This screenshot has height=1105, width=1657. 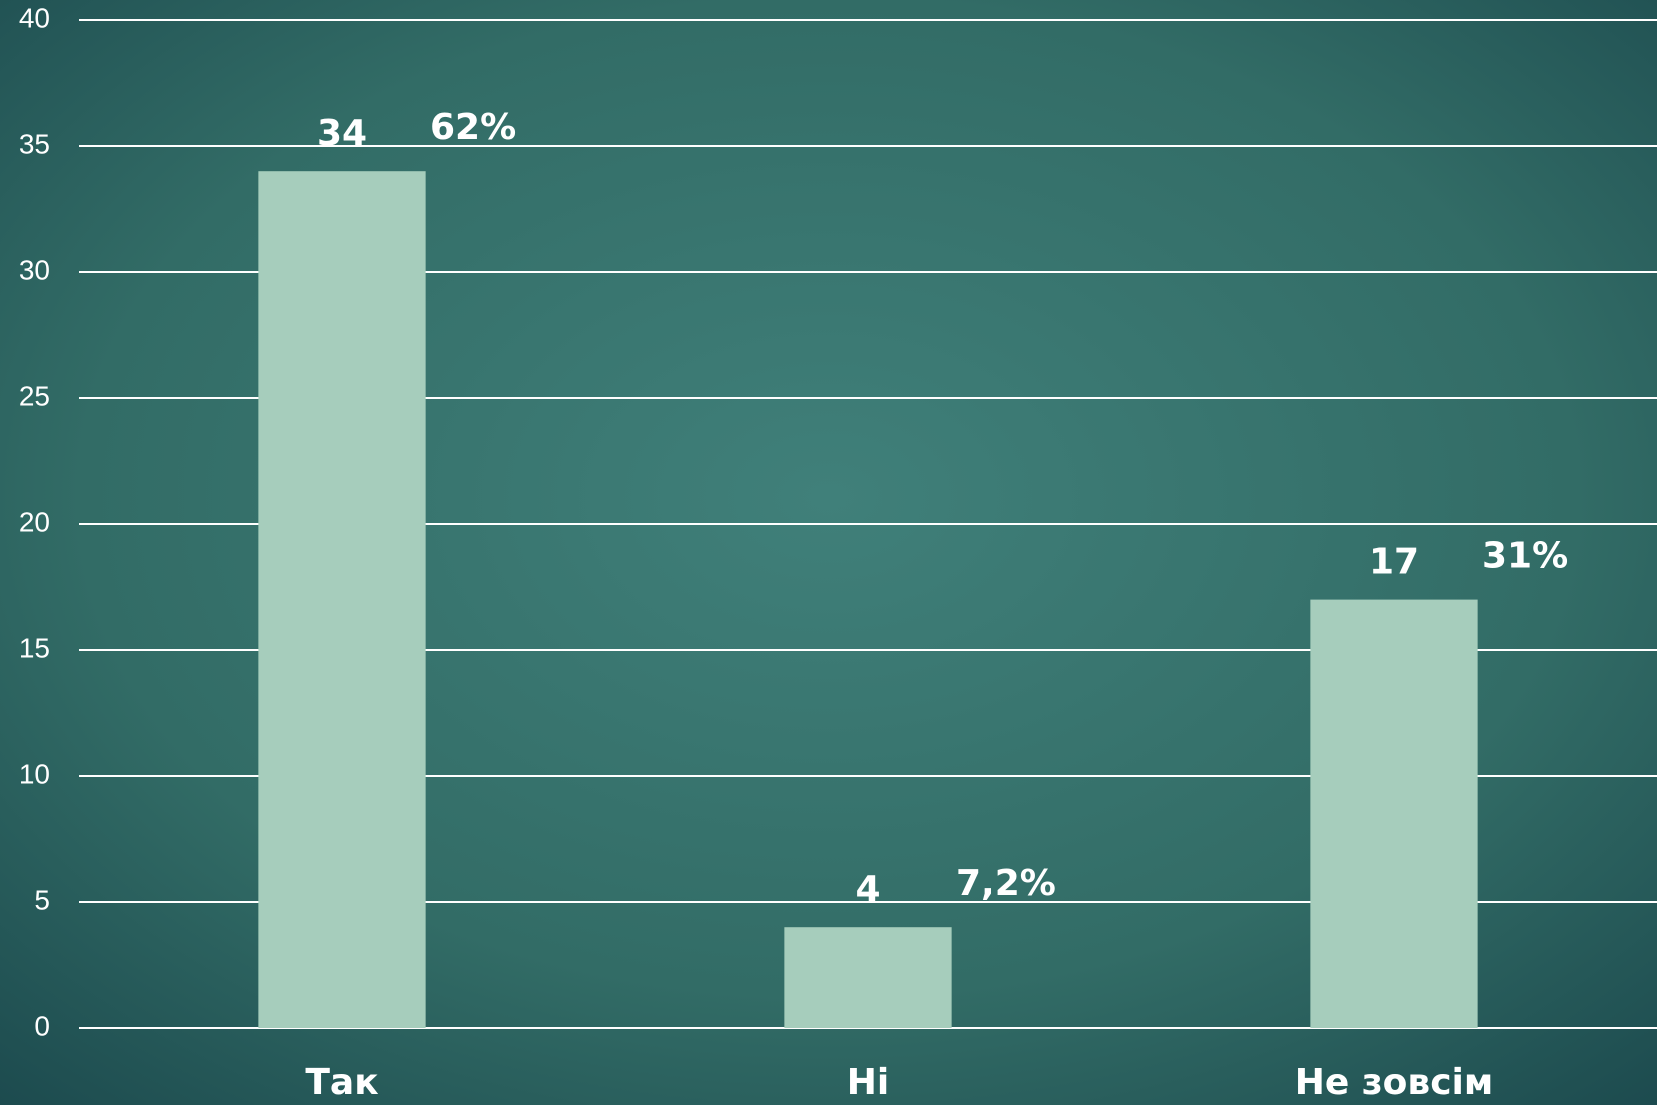 What do you see at coordinates (34, 269) in the screenshot?
I see `y-tick-label: 30` at bounding box center [34, 269].